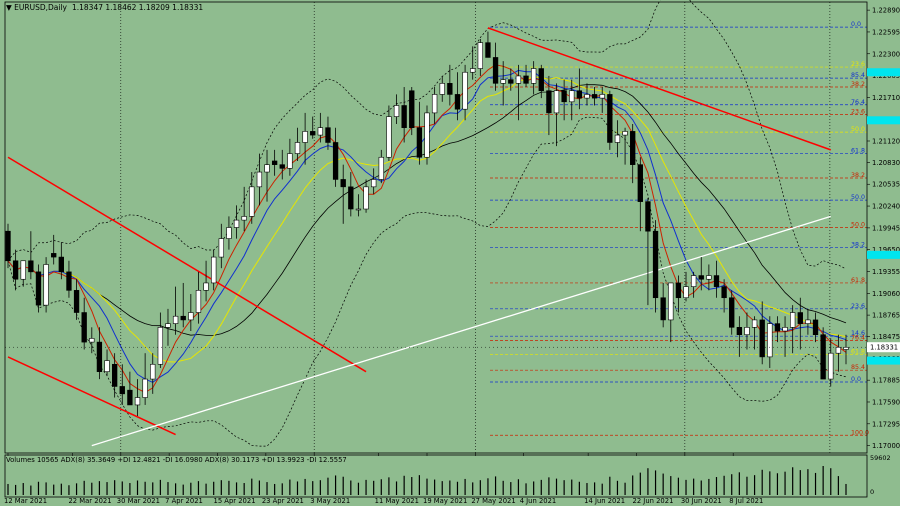 The width and height of the screenshot is (900, 506). I want to click on date-tick-label: 22 Mar 2021, so click(89, 501).